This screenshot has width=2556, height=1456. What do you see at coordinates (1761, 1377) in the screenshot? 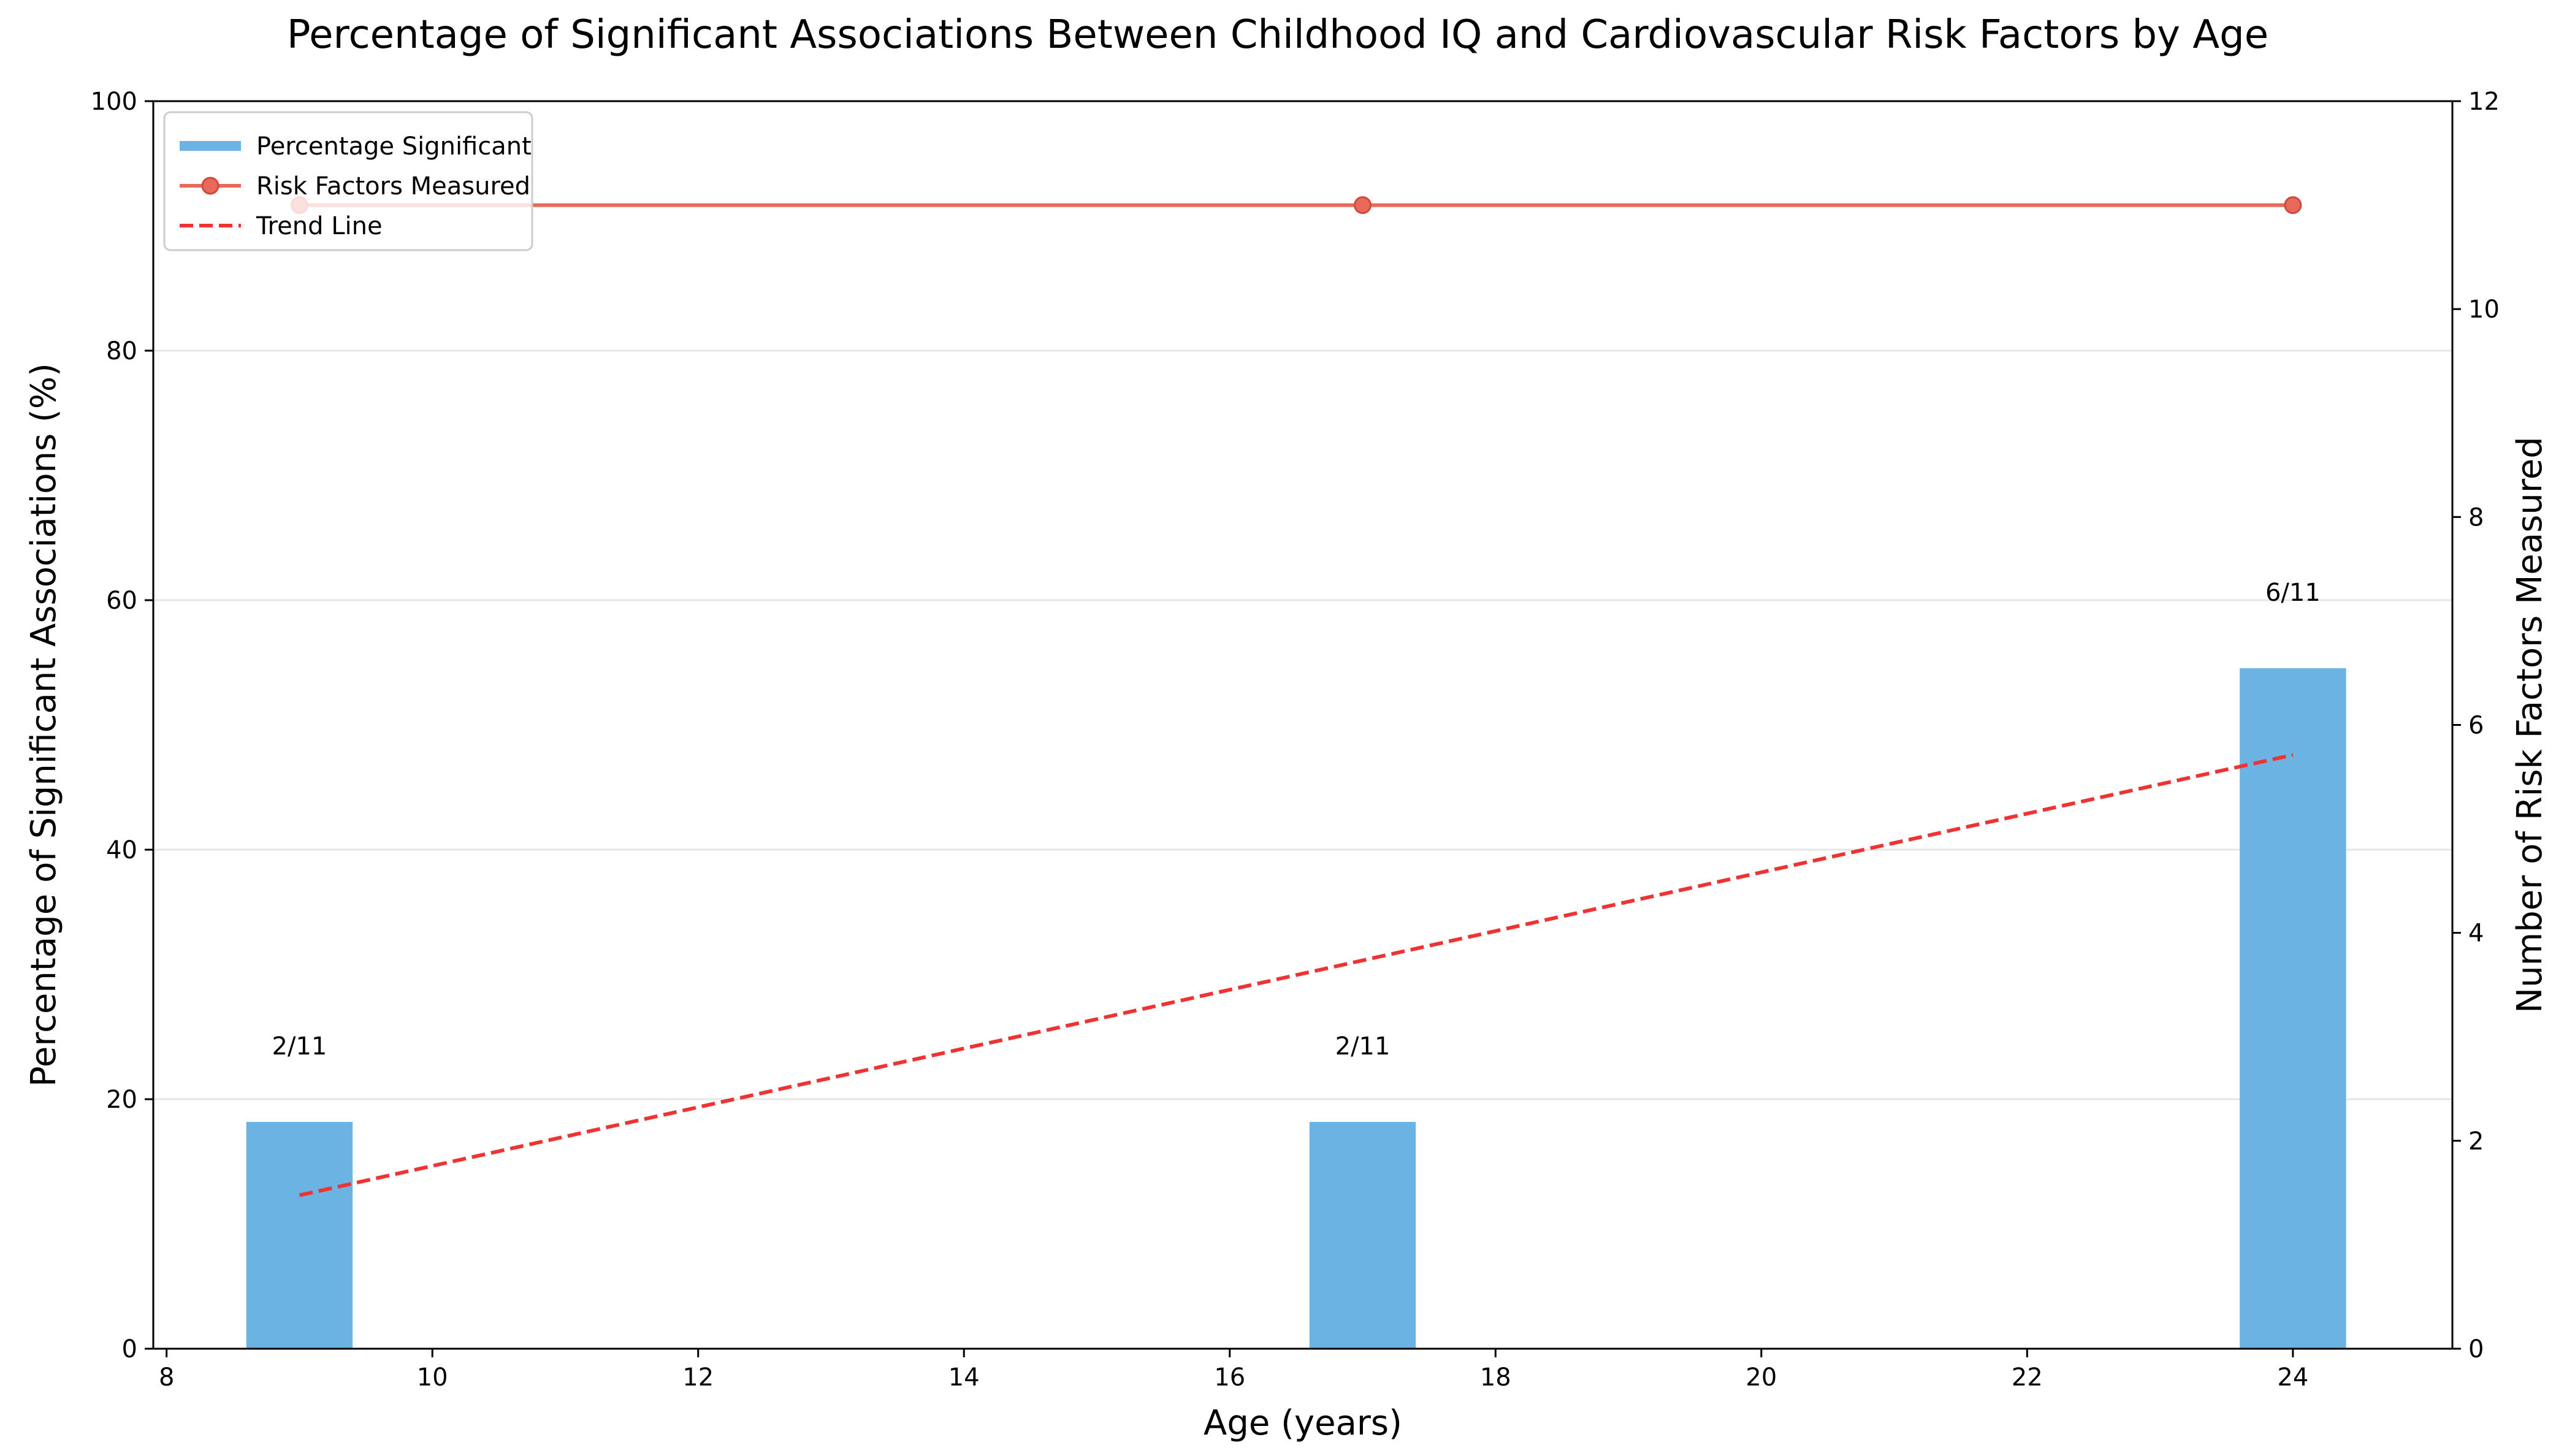
I see `x-tick-label: 20` at bounding box center [1761, 1377].